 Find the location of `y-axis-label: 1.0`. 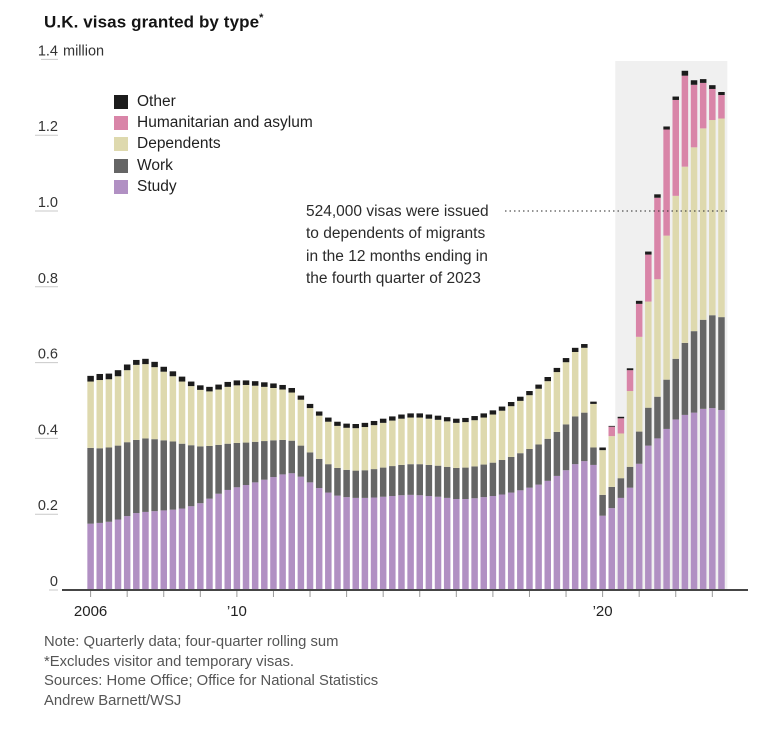

y-axis-label: 1.0 is located at coordinates (48, 203).